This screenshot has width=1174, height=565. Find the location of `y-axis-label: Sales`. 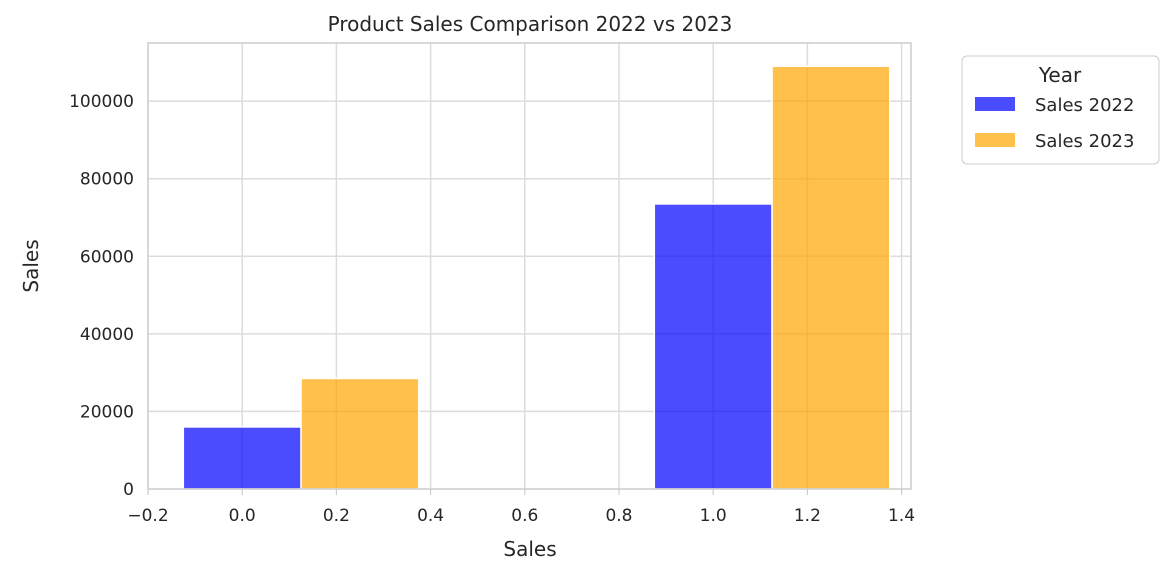

y-axis-label: Sales is located at coordinates (31, 265).